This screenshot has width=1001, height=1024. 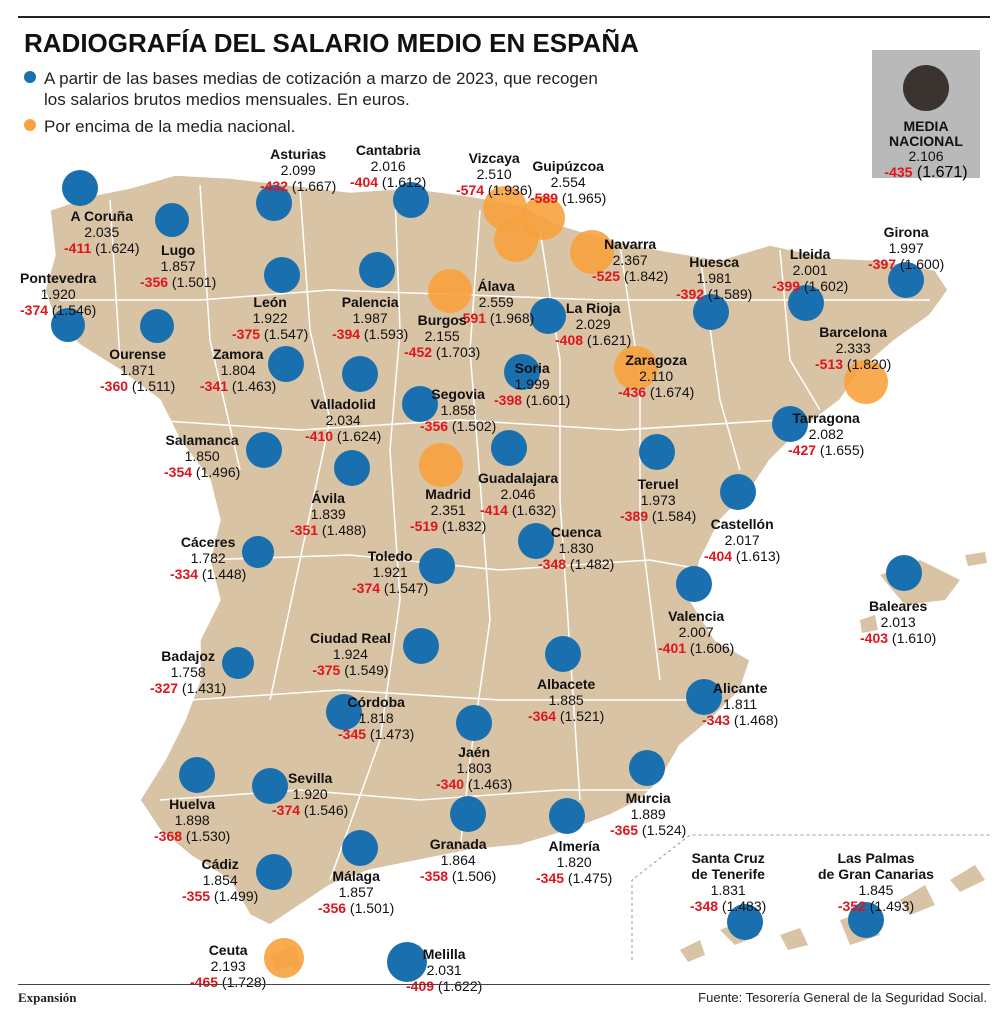 What do you see at coordinates (510, 318) in the screenshot?
I see `province-net: (1.968)` at bounding box center [510, 318].